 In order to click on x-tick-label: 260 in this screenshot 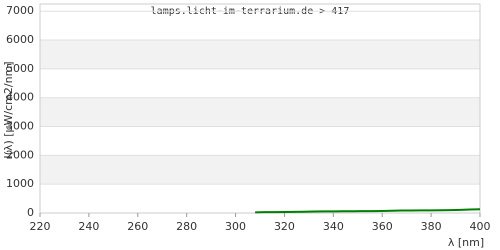, I will do `click(137, 226)`.